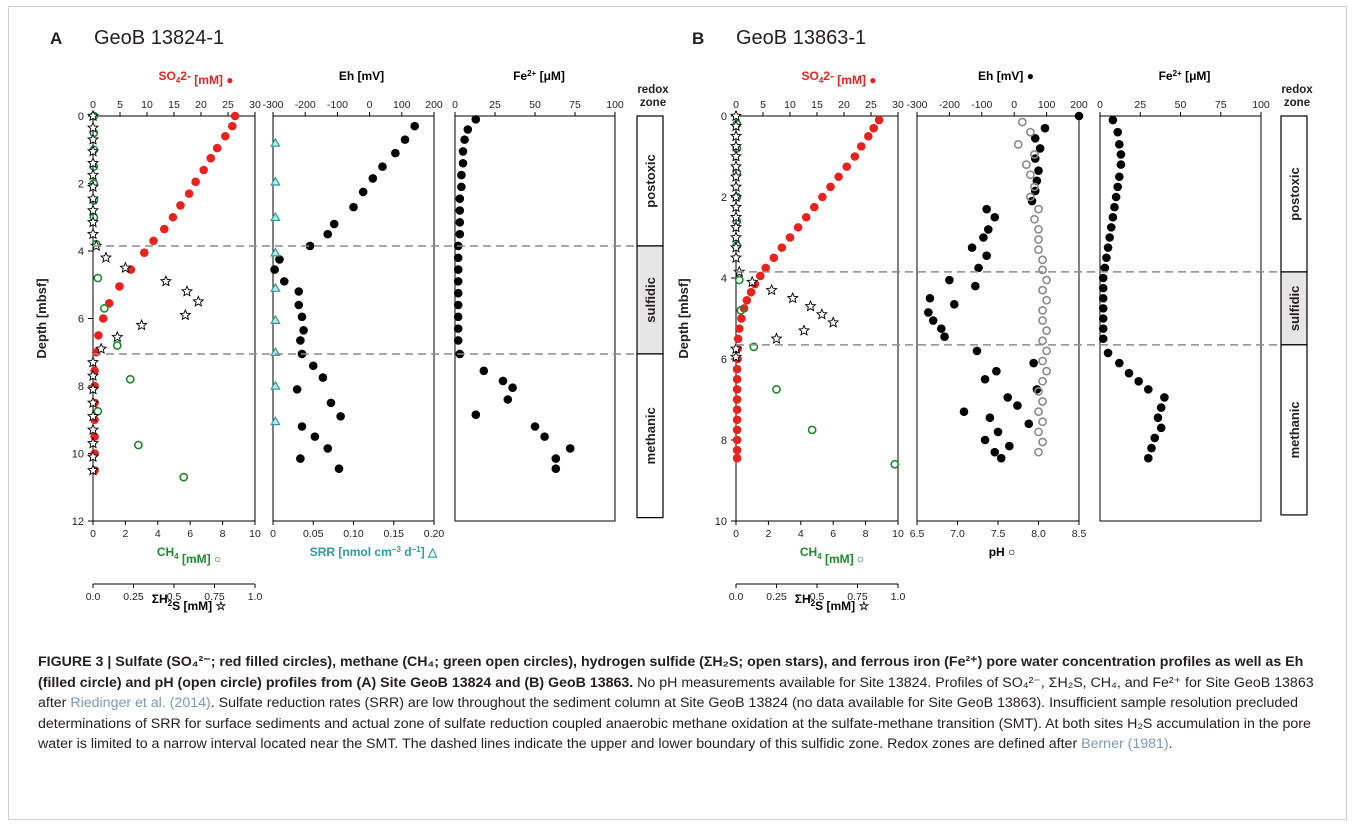 This screenshot has width=1355, height=829. Describe the element at coordinates (140, 703) in the screenshot. I see `caption-link-riedinger: Riedinger et al. (2014)` at that location.